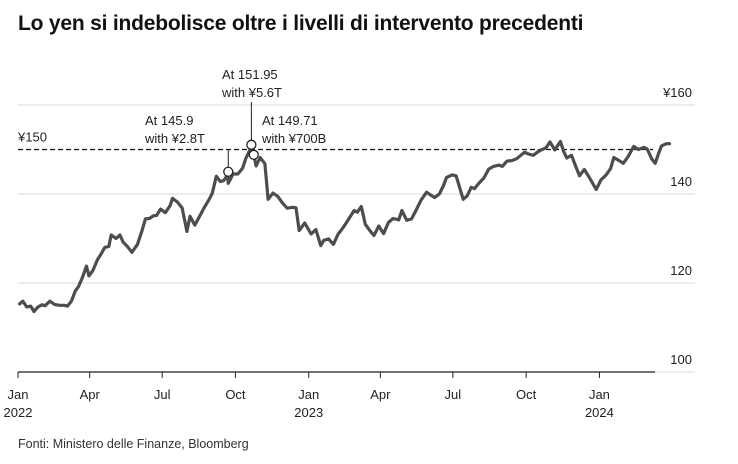 This screenshot has width=738, height=464. Describe the element at coordinates (174, 138) in the screenshot. I see `annotation-line2-0: with ¥2.8T` at that location.